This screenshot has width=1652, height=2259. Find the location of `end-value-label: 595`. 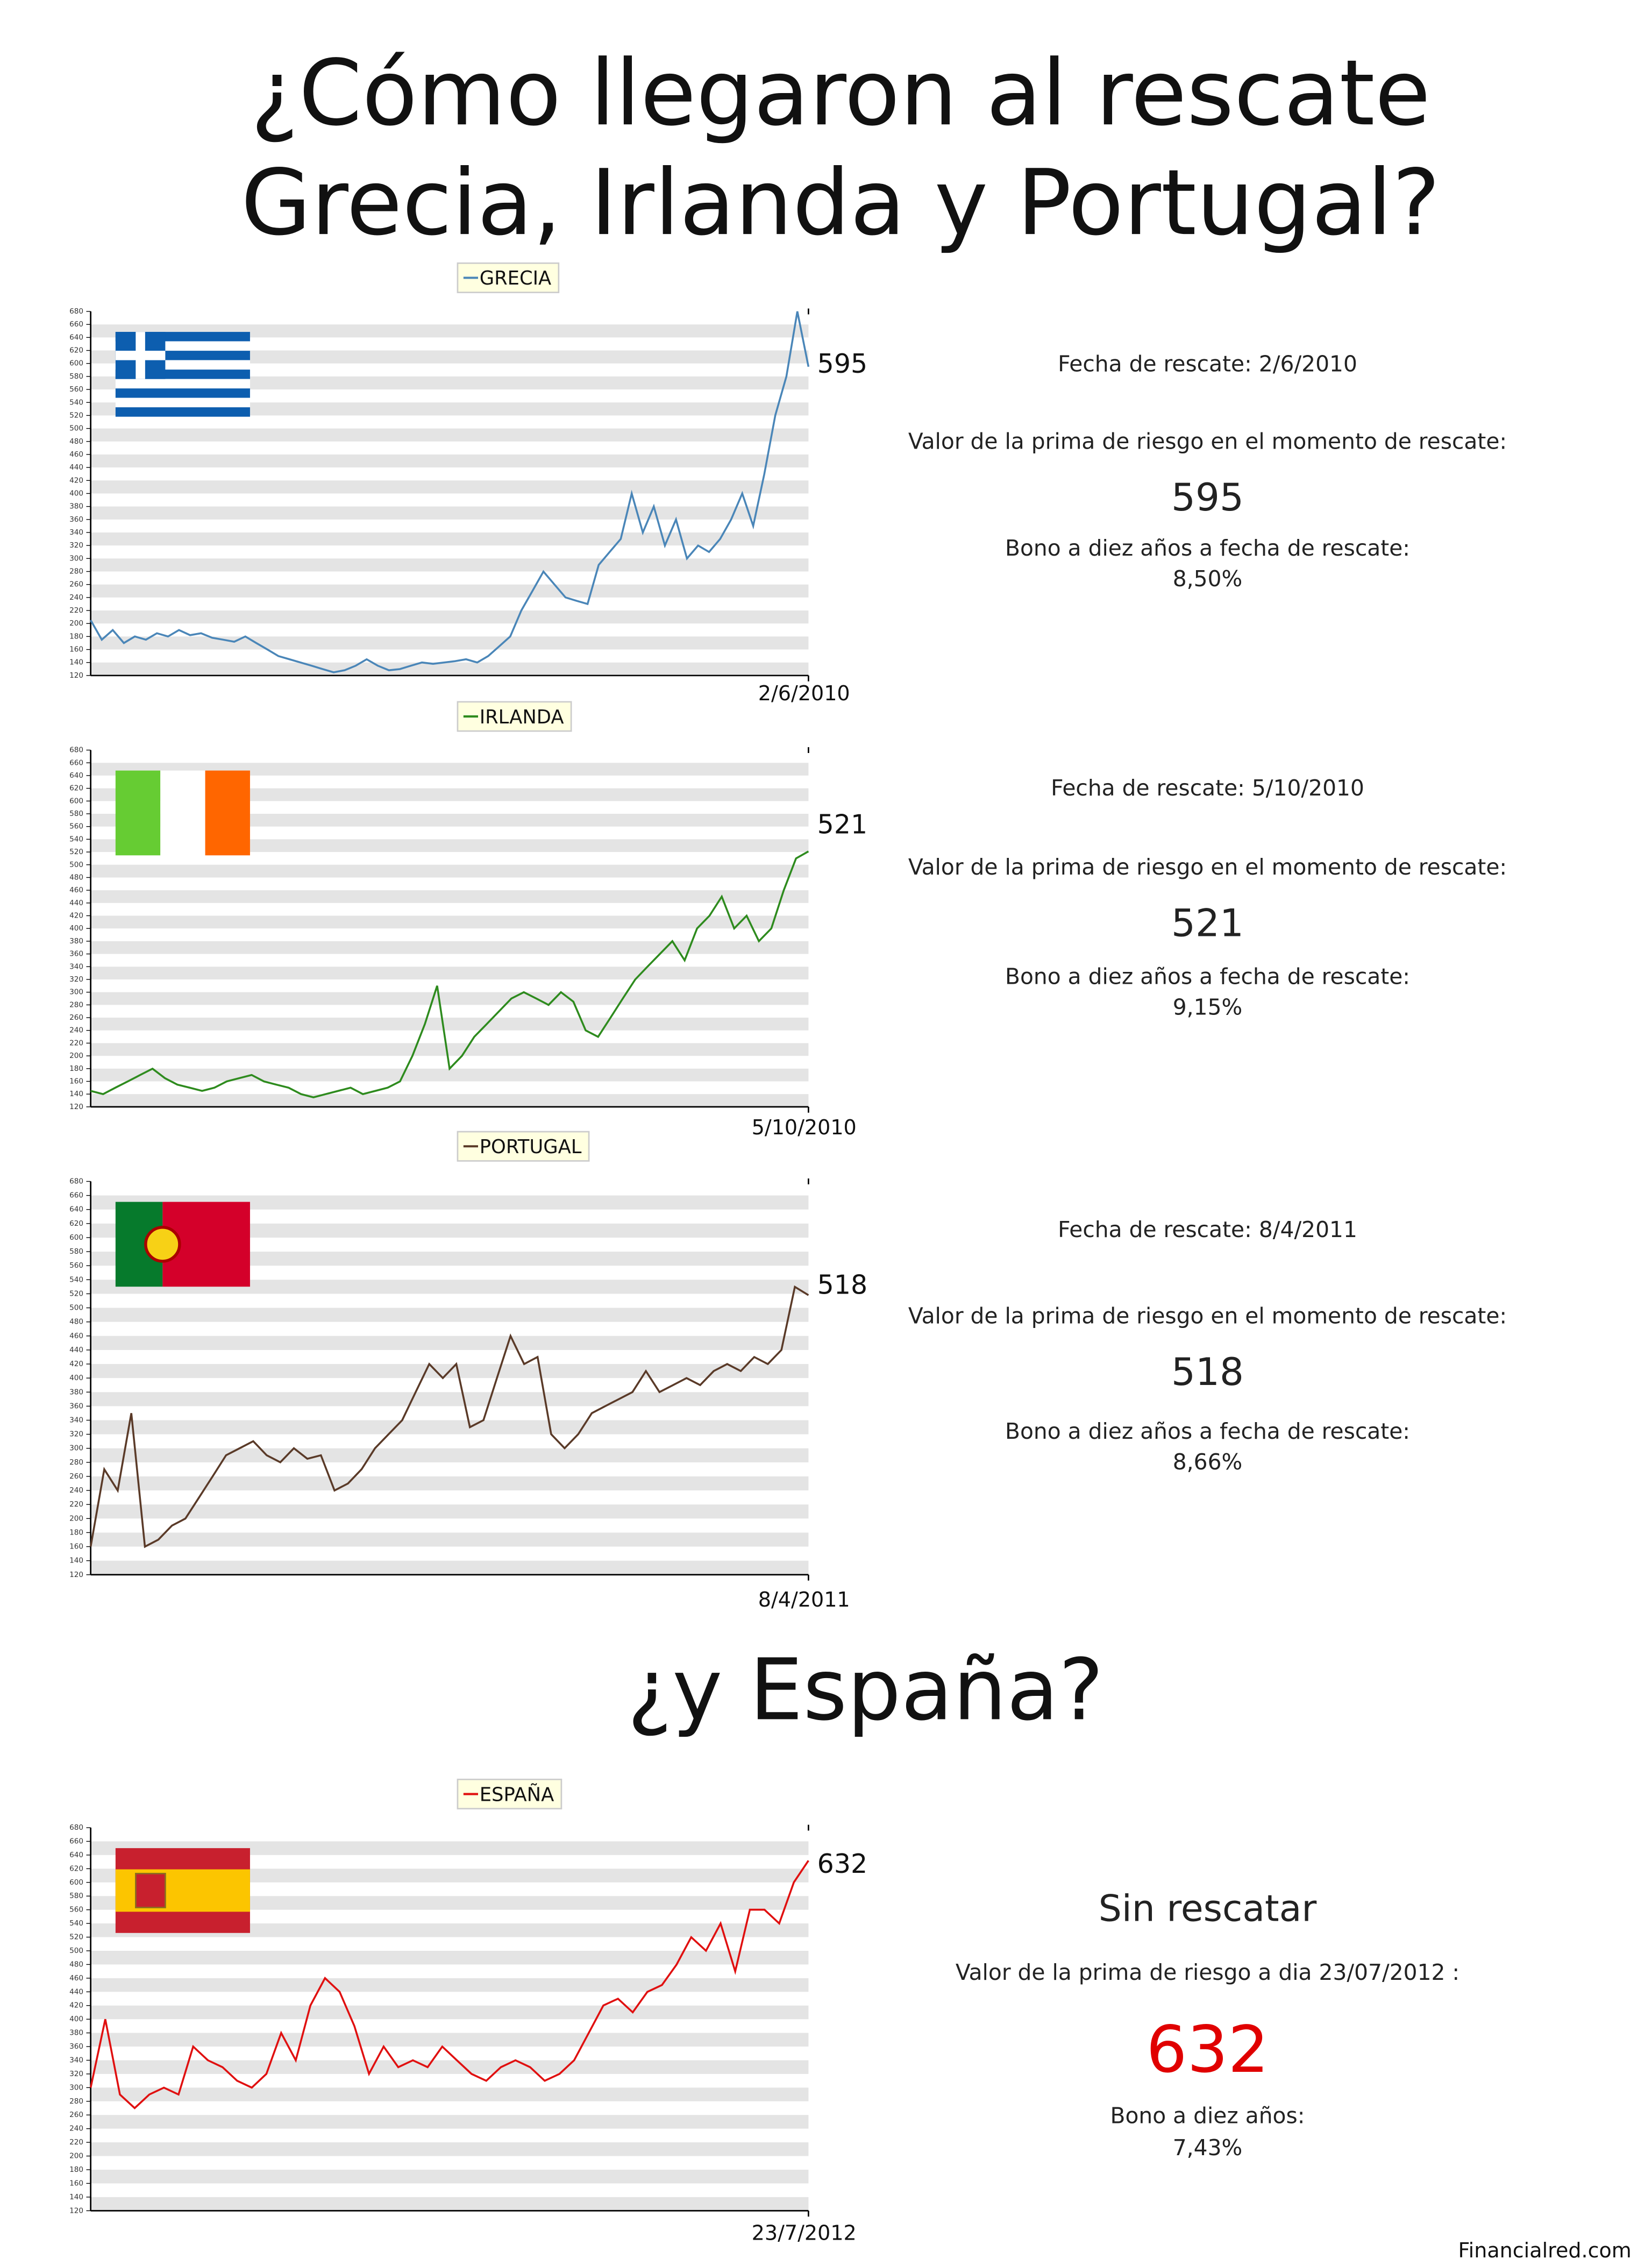

end-value-label: 595 is located at coordinates (842, 364).